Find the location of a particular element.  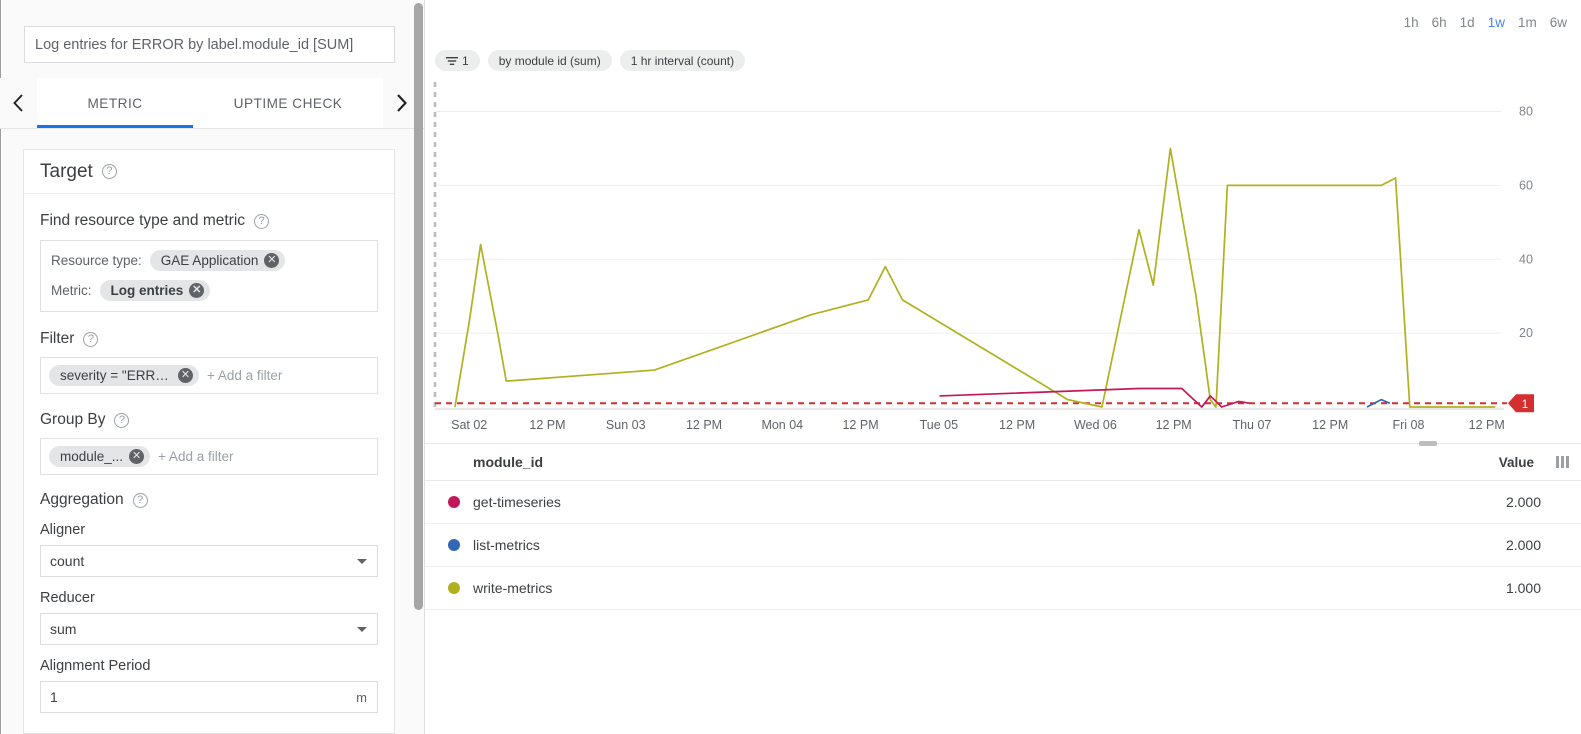

filter-icon is located at coordinates (452, 60).